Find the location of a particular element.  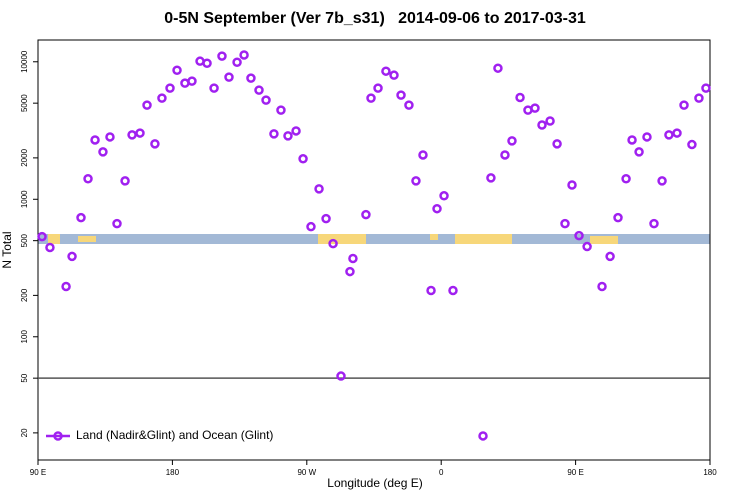

legend-label: Land (Nadir&Glint) and Ocean (Glint) is located at coordinates (174, 435).